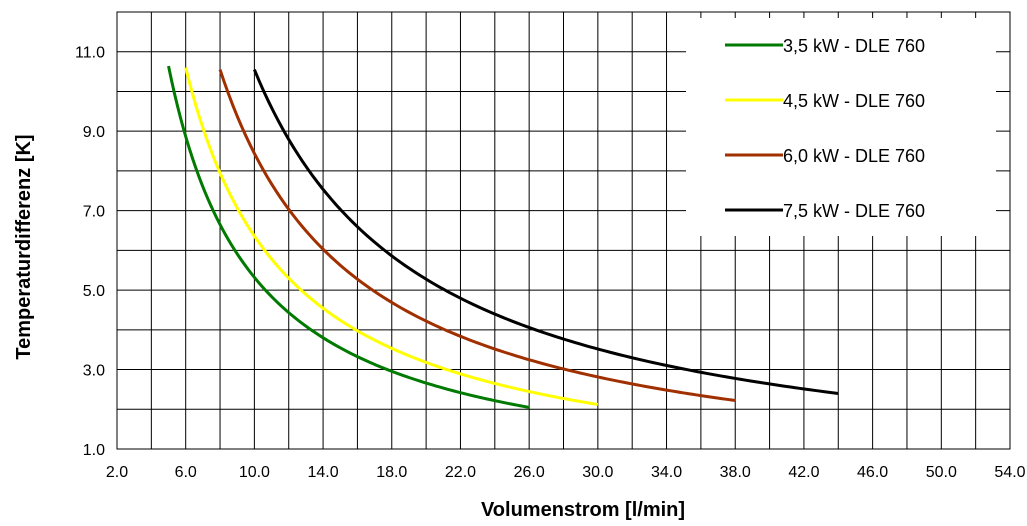 Image resolution: width=1027 pixels, height=526 pixels. What do you see at coordinates (254, 472) in the screenshot?
I see `x-tick-label: 10.0` at bounding box center [254, 472].